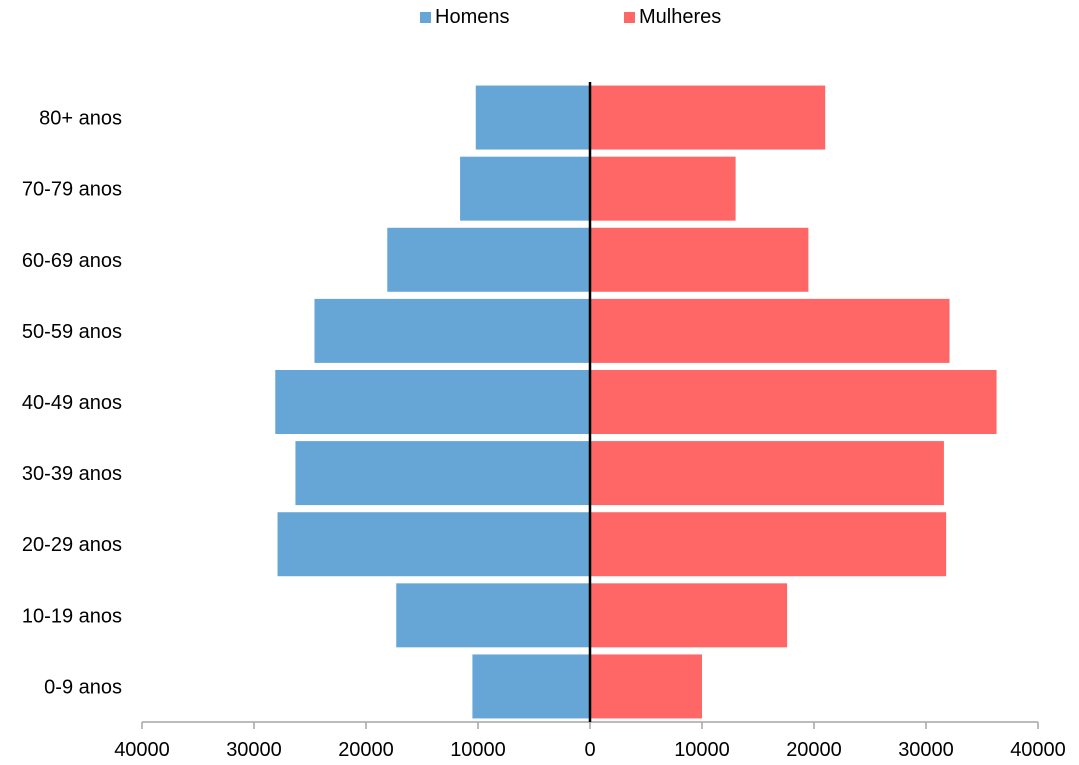 The image size is (1079, 765). Describe the element at coordinates (72, 332) in the screenshot. I see `category-label: 50-59 anos` at that location.